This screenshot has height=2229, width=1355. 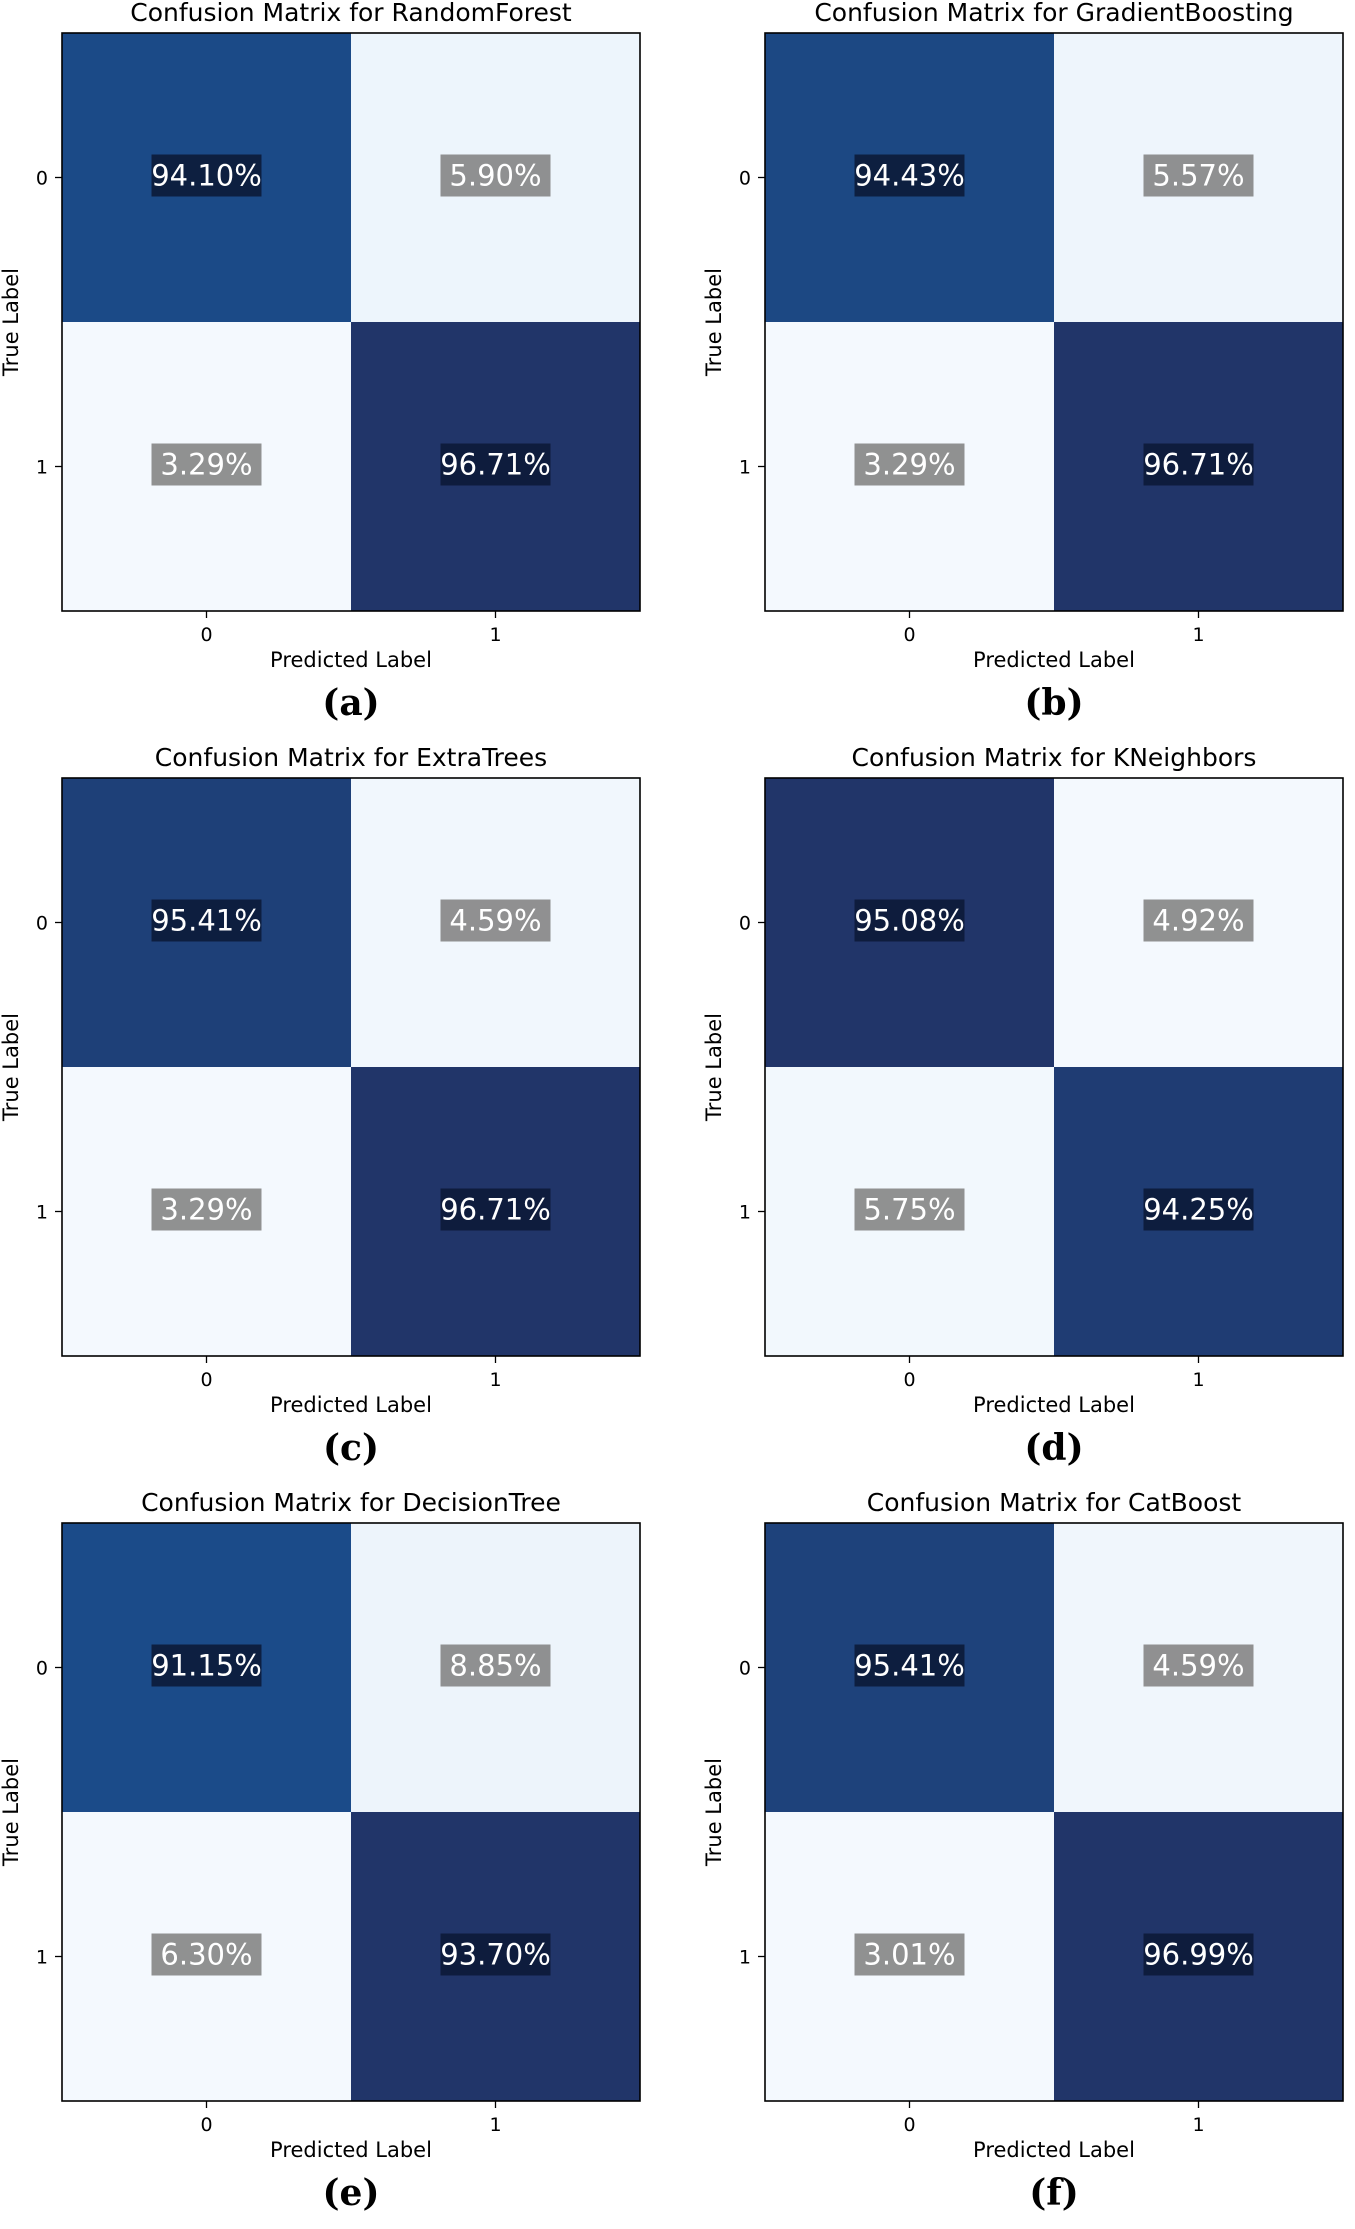 I want to click on panel-caption: (d), so click(x=1053, y=1448).